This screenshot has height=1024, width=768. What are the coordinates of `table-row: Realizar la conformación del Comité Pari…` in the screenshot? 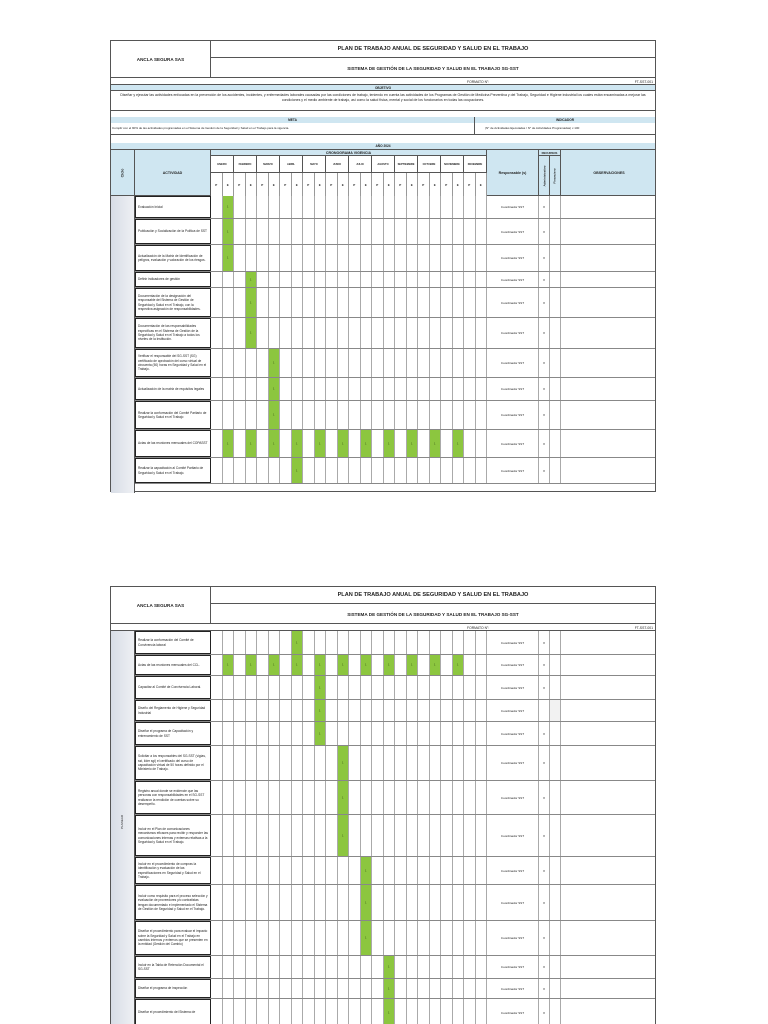 It's located at (395, 415).